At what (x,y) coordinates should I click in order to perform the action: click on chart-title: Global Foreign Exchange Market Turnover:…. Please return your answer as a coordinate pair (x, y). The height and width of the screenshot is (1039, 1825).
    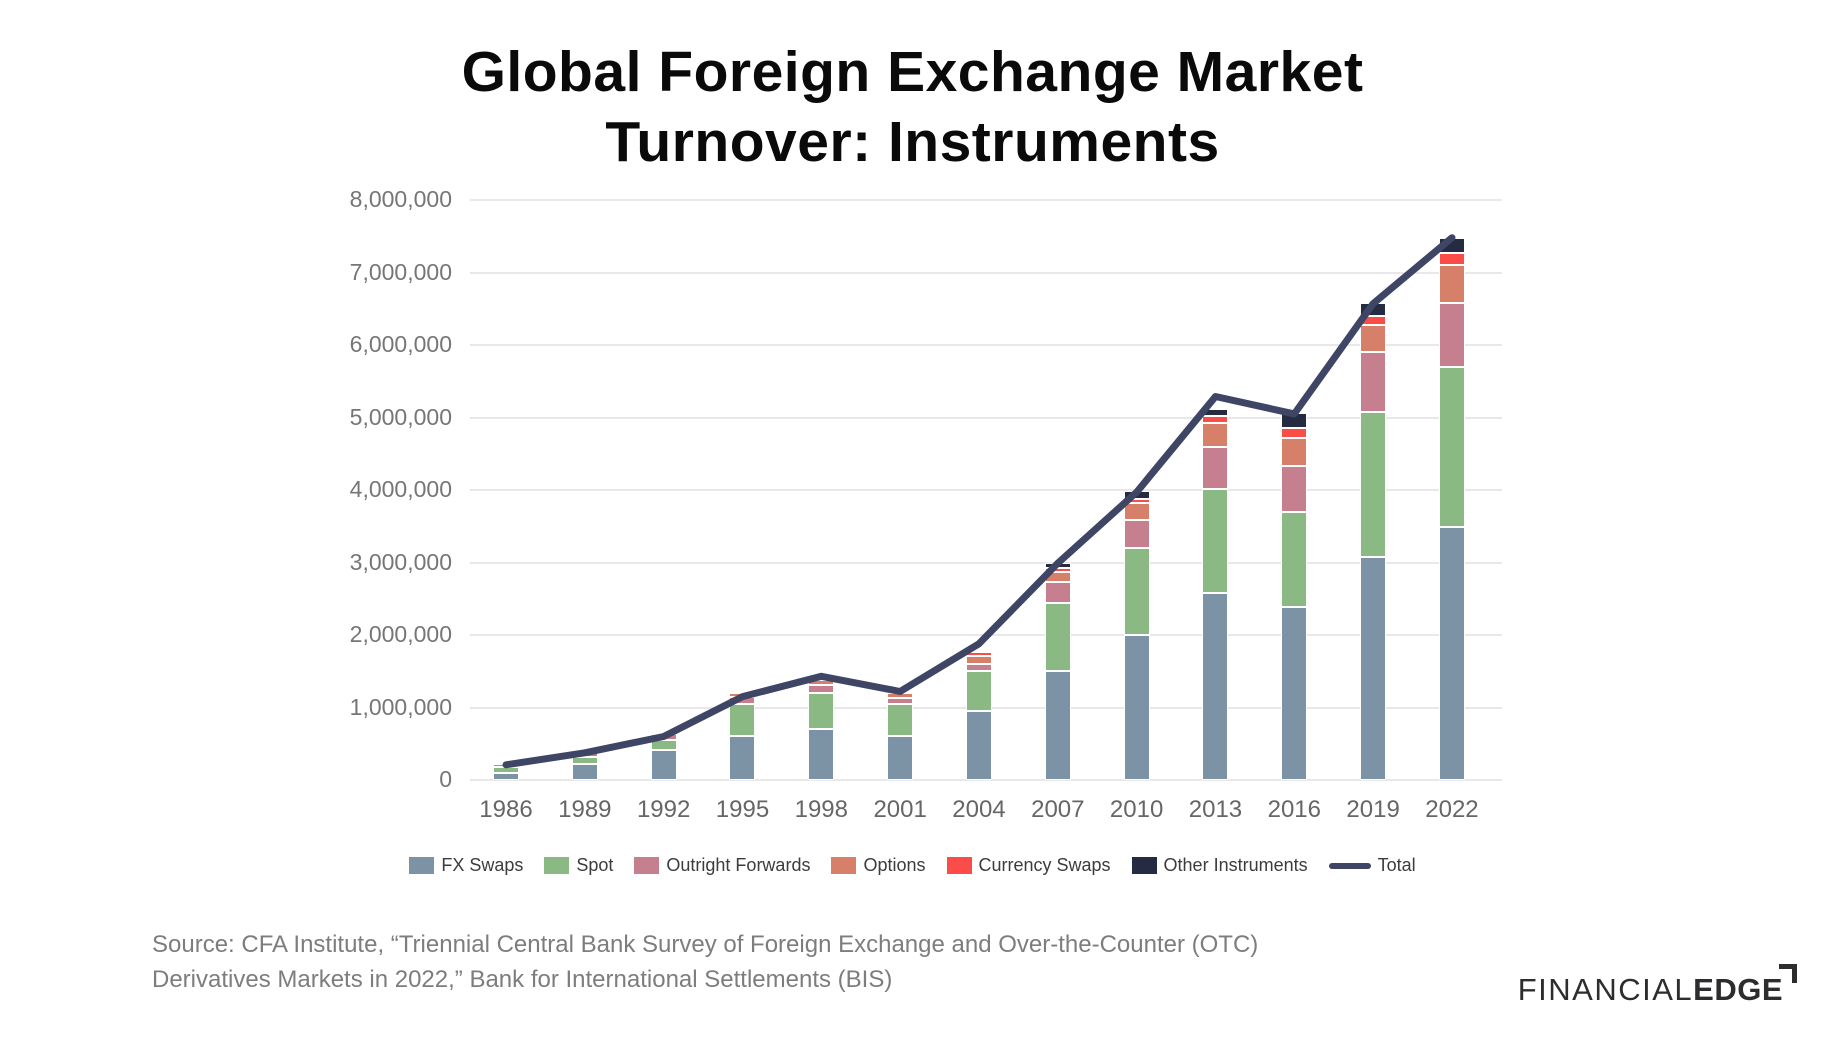
    Looking at the image, I should click on (912, 107).